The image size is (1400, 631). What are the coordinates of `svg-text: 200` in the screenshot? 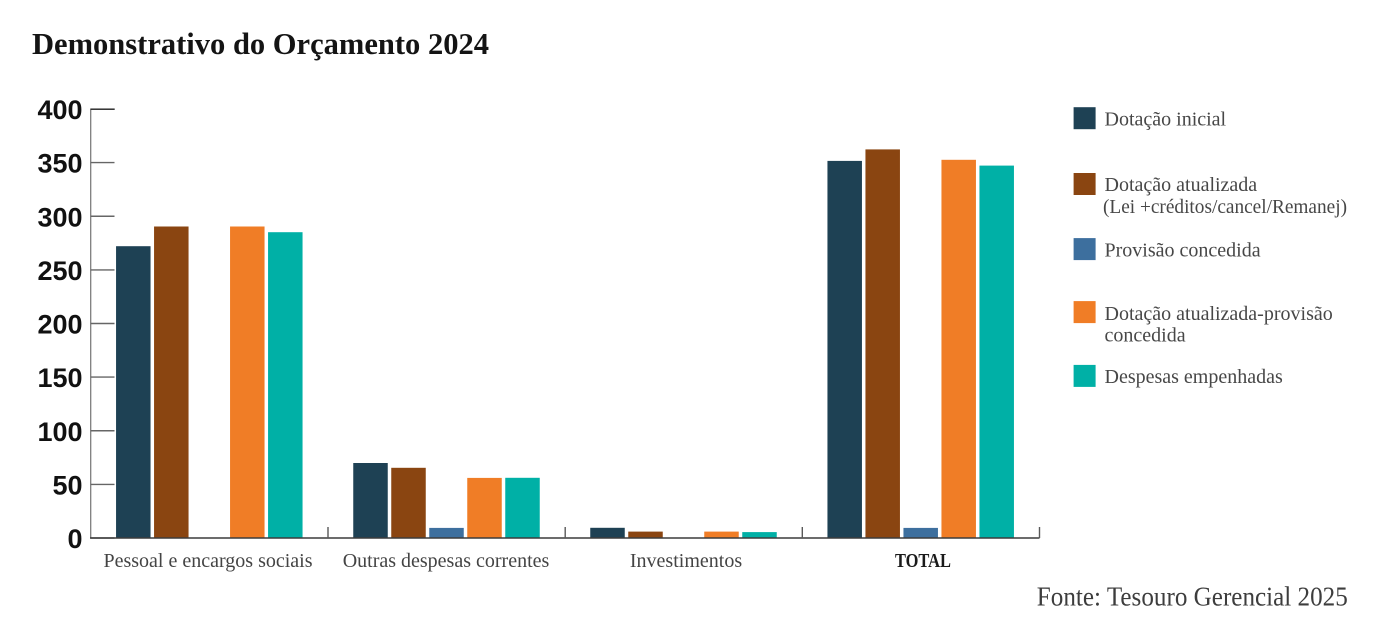 It's located at (59, 325).